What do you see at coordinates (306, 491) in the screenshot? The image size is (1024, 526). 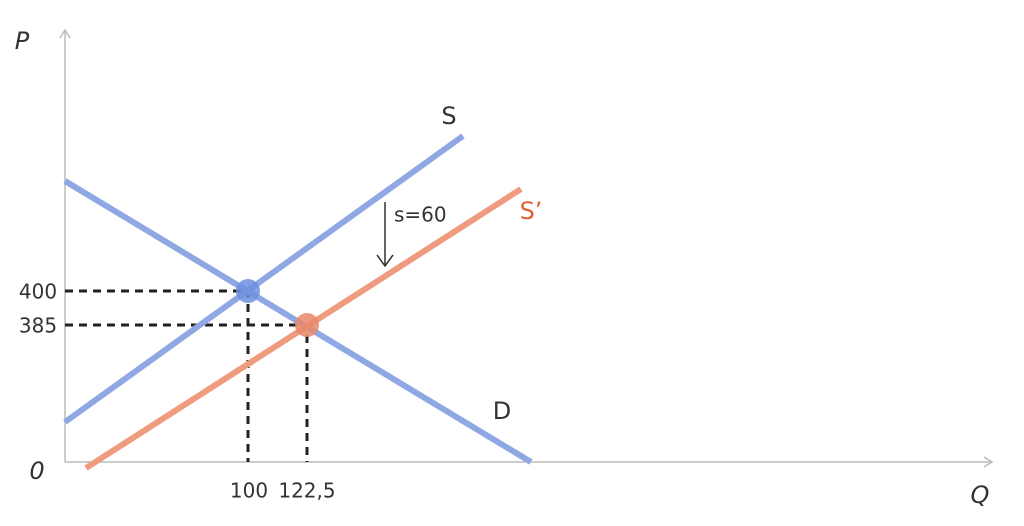 I see `x-tick-label: 122,5` at bounding box center [306, 491].